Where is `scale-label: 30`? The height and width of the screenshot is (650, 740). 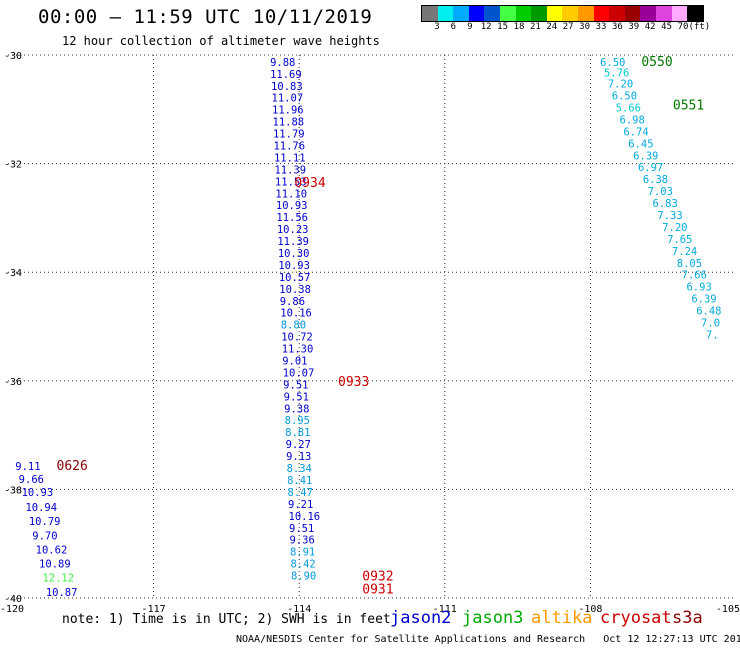 scale-label: 30 is located at coordinates (585, 27).